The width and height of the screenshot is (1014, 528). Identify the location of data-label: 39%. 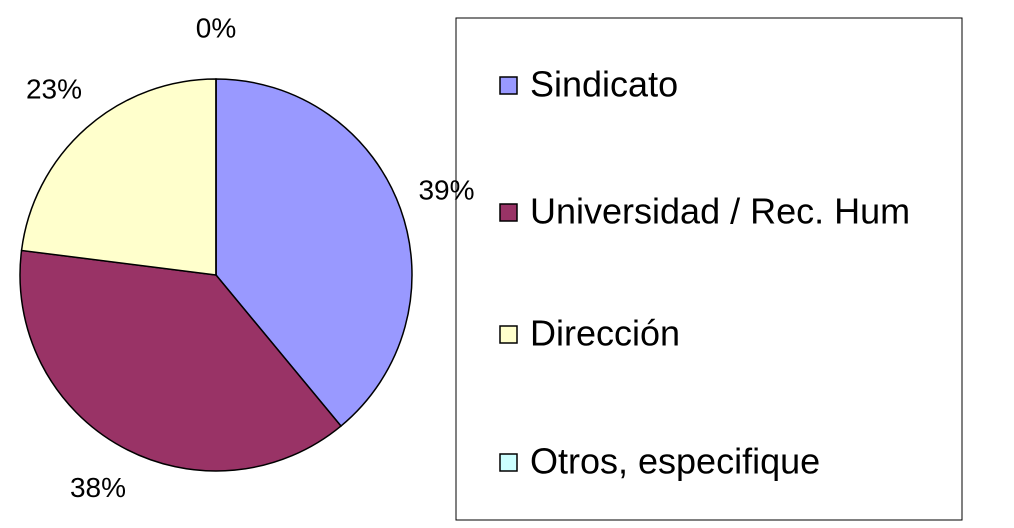
(446, 189).